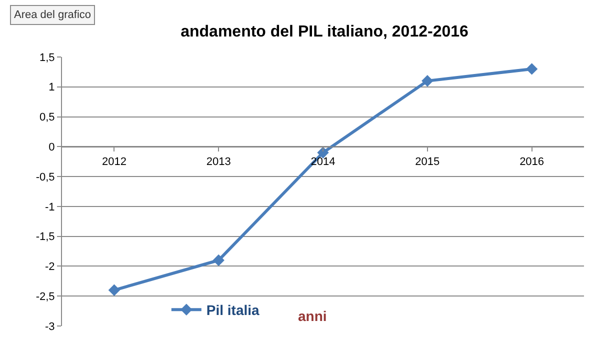 The height and width of the screenshot is (341, 590). I want to click on y-tick-label: -1,5, so click(45, 237).